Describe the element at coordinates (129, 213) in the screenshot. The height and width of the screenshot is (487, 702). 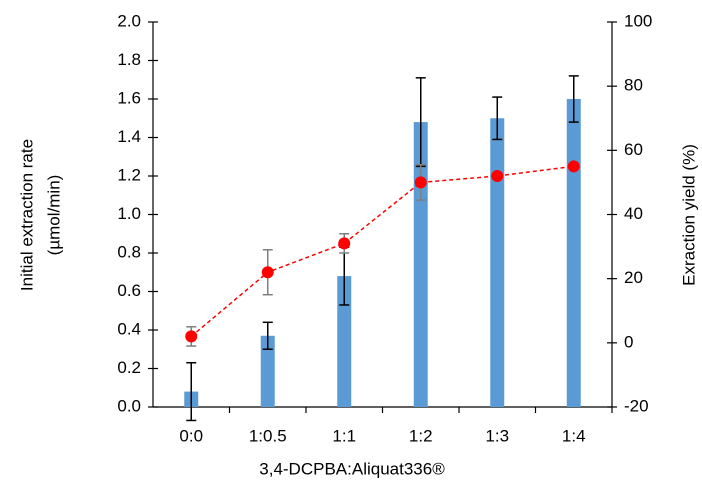
I see `y-tick-label: 1.0` at that location.